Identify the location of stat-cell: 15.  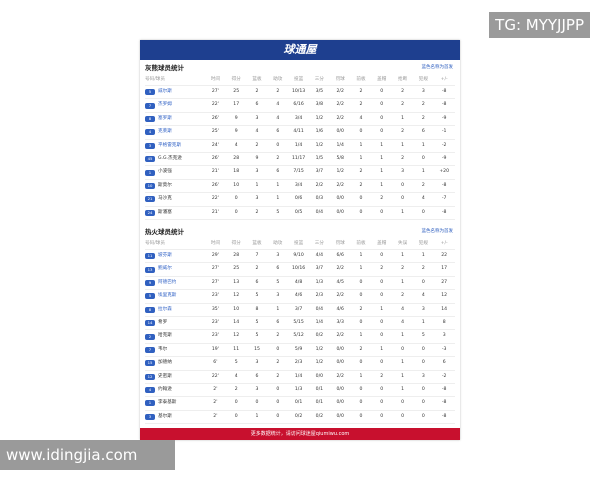
(257, 349).